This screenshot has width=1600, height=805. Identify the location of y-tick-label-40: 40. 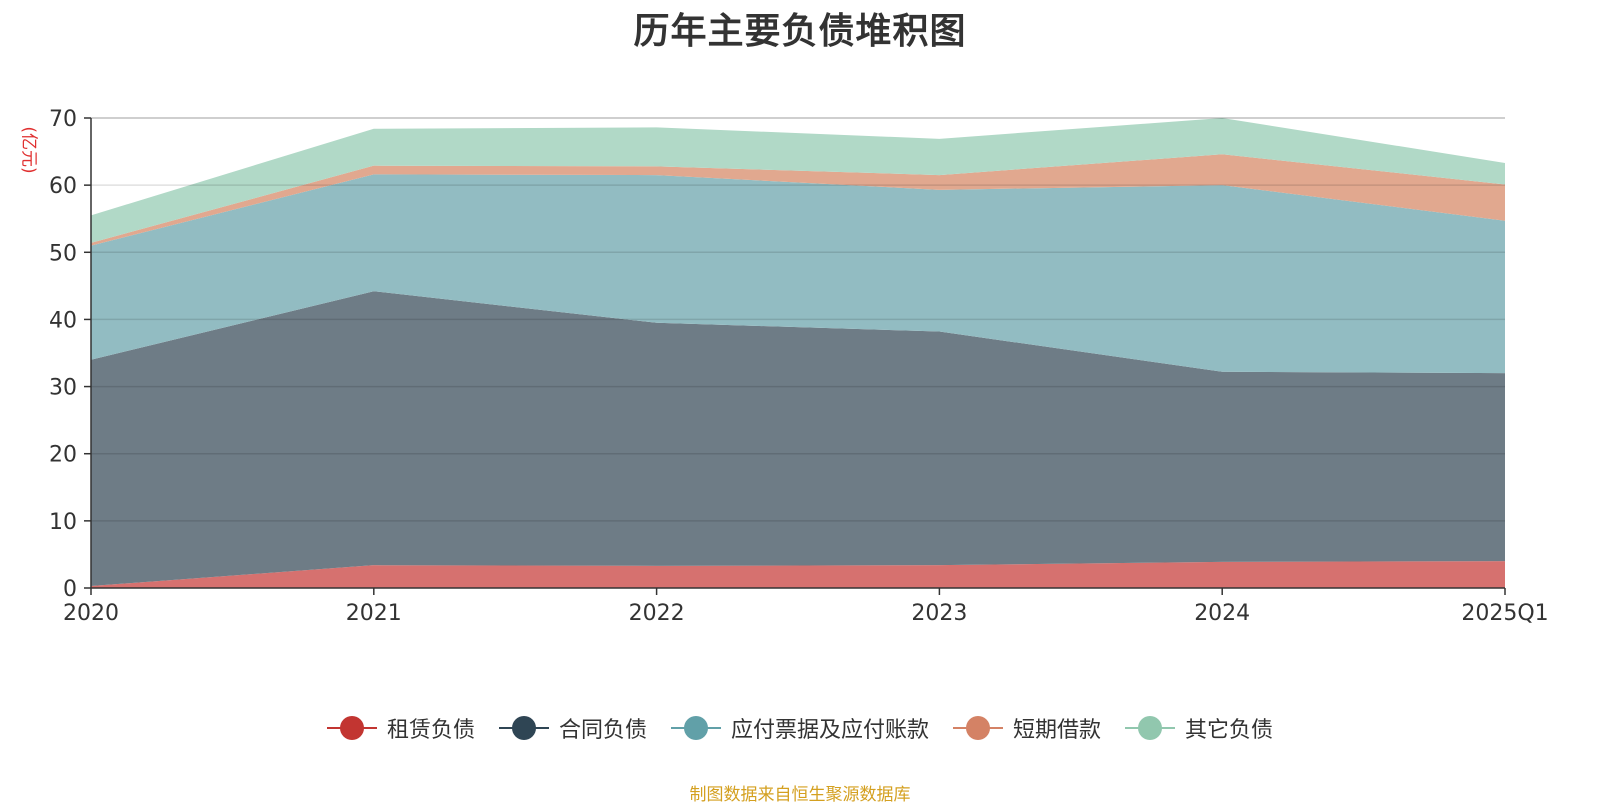
(63, 320).